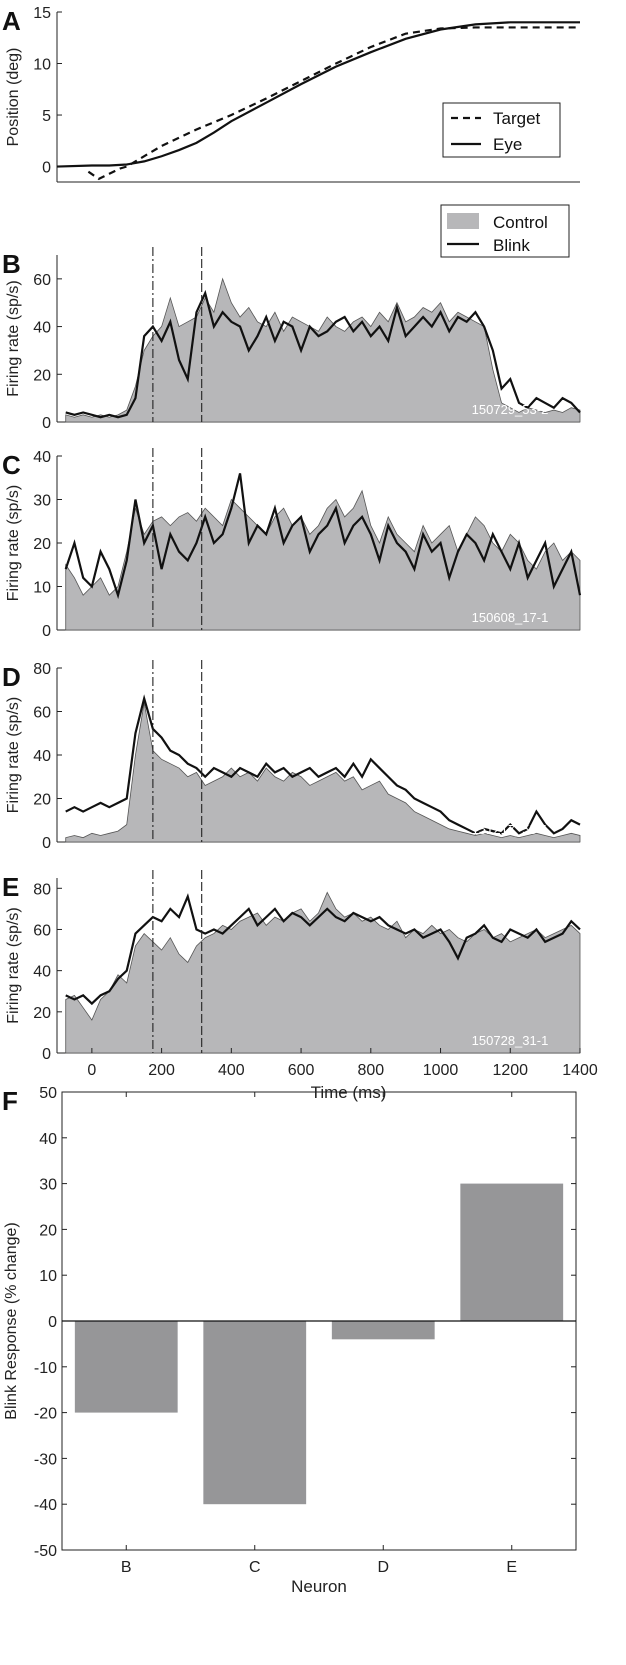 Image resolution: width=626 pixels, height=1665 pixels. What do you see at coordinates (45, 1551) in the screenshot?
I see `y-tick-label: -50` at bounding box center [45, 1551].